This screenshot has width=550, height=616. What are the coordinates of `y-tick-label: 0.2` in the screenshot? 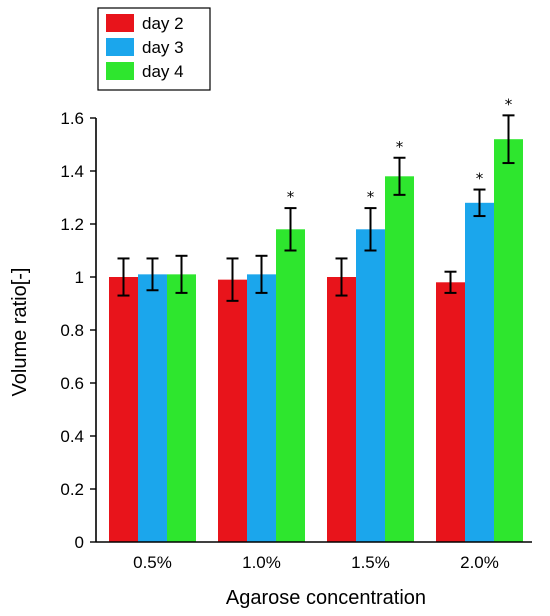 It's located at (72, 489).